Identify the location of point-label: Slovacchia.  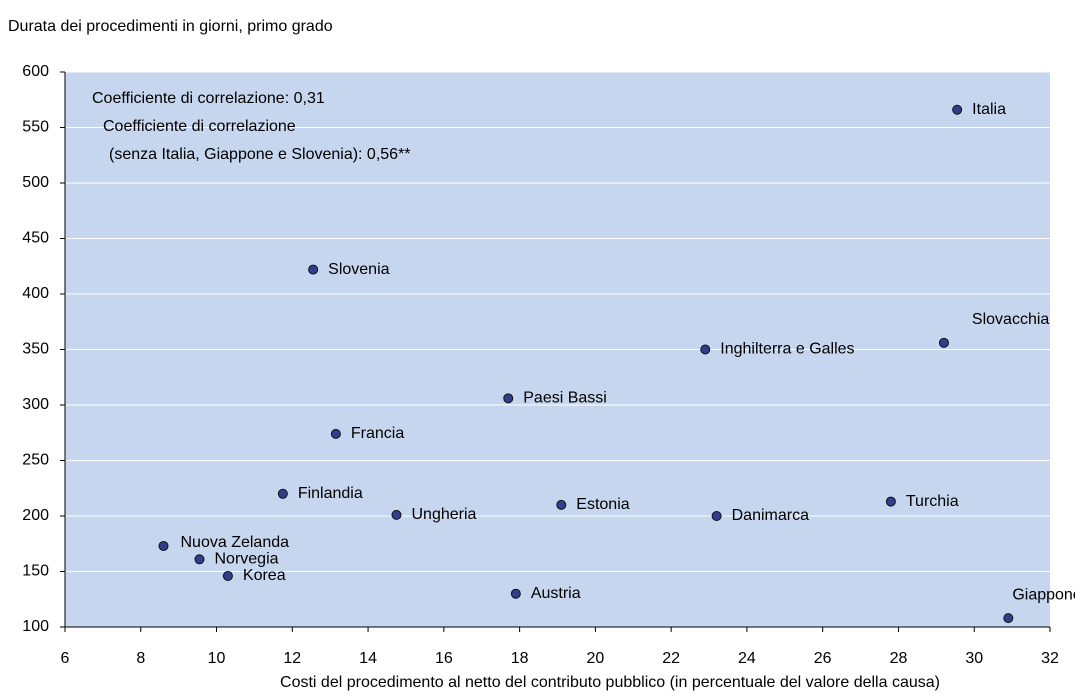
(1010, 319).